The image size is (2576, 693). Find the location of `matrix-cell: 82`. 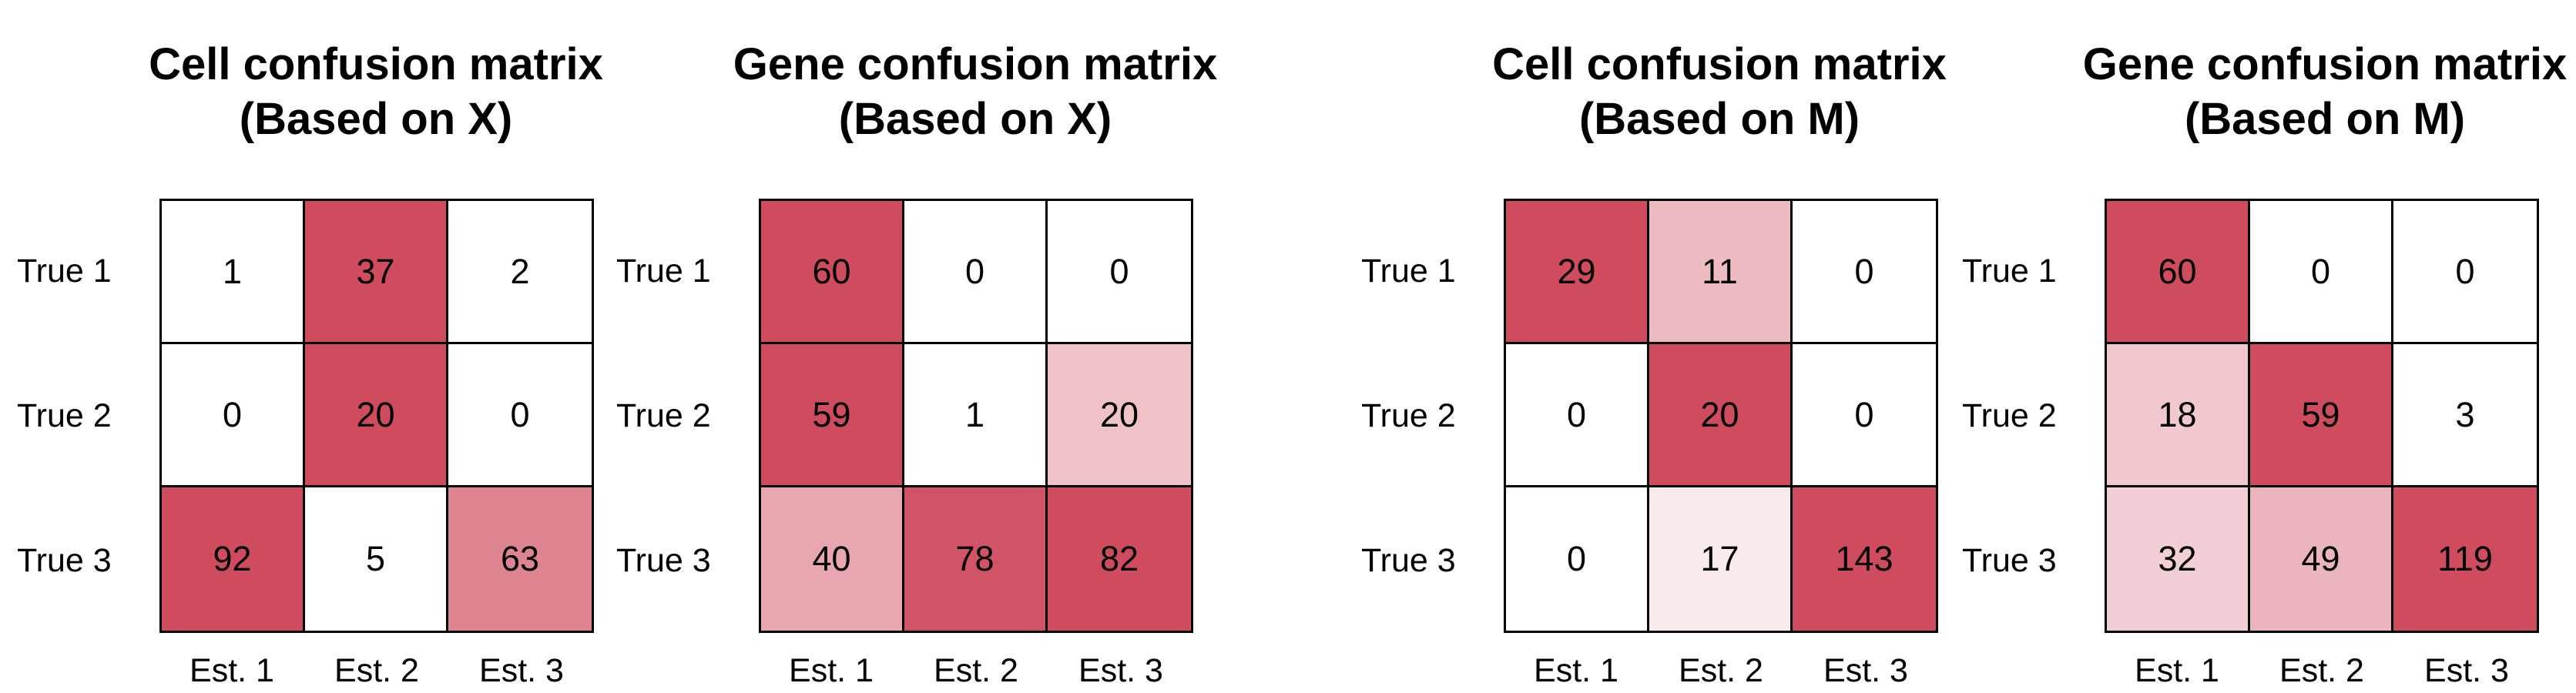

matrix-cell: 82 is located at coordinates (1119, 559).